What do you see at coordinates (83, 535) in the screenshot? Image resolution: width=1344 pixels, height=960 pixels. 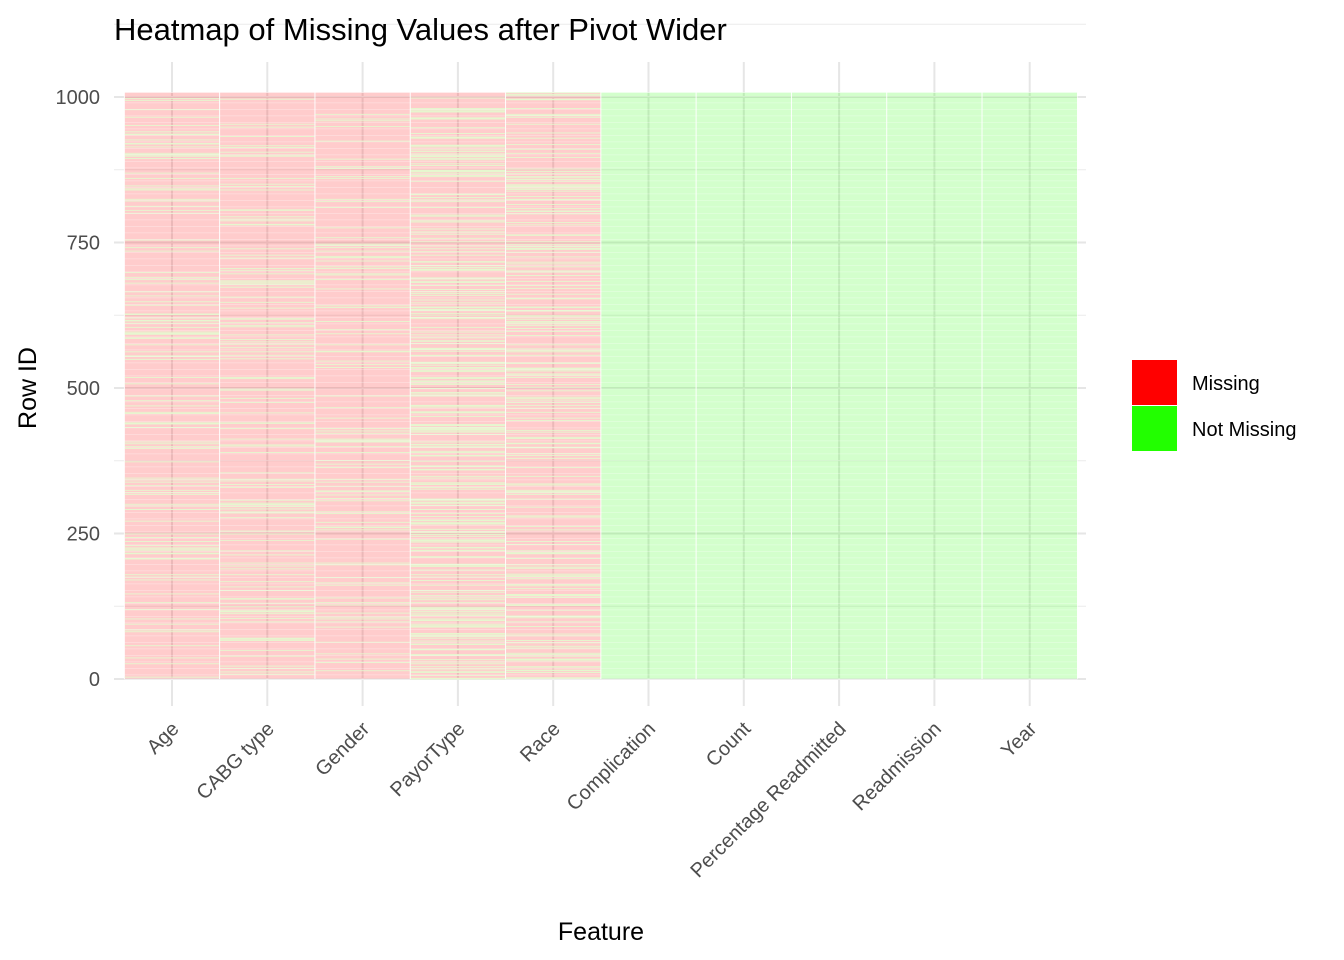 I see `y-tick-label: 250` at bounding box center [83, 535].